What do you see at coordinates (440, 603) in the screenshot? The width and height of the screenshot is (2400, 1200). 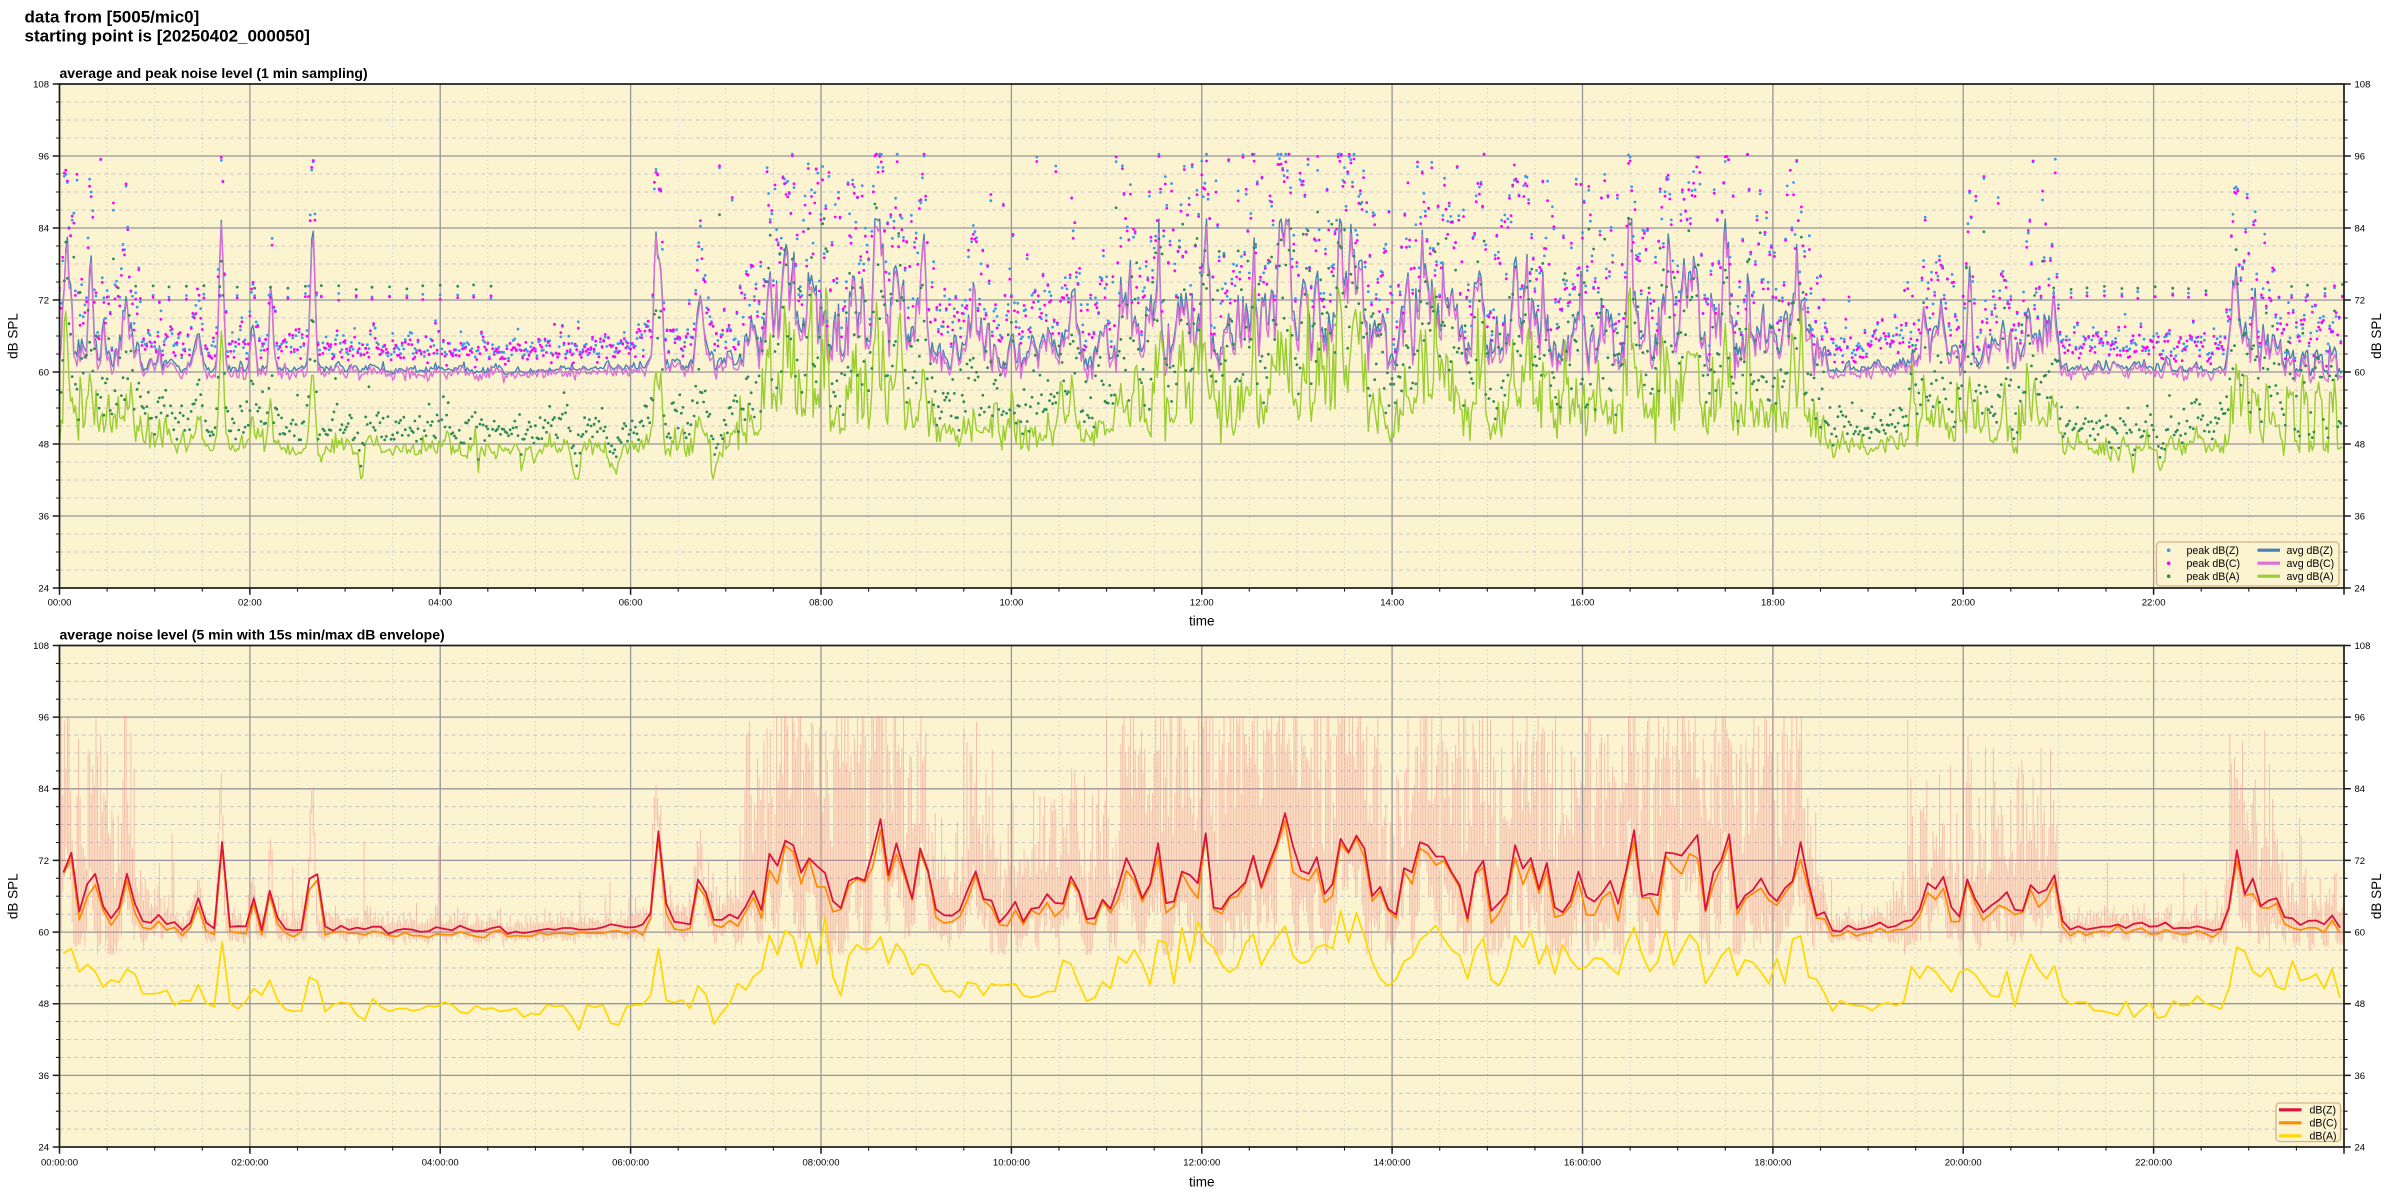 I see `svg-text: 04:00` at bounding box center [440, 603].